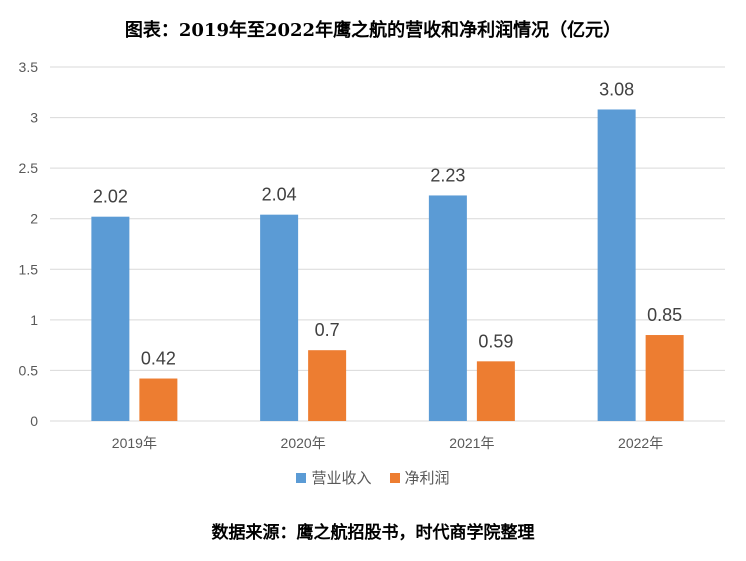 The image size is (746, 561). I want to click on legend-item-net-profit: 净利润, so click(419, 477).